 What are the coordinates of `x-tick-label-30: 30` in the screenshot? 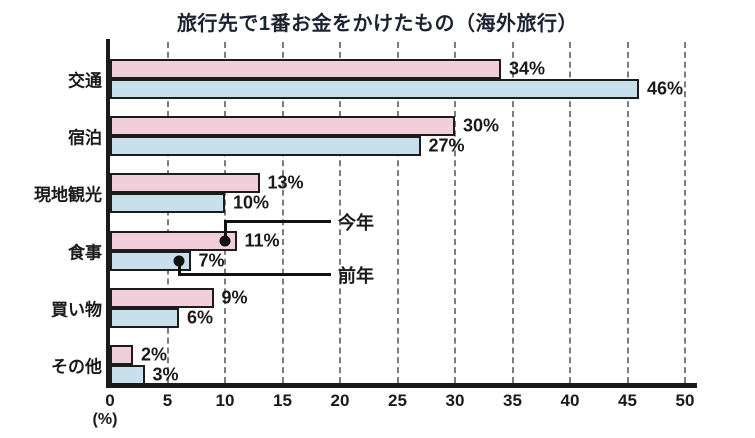 It's located at (455, 400).